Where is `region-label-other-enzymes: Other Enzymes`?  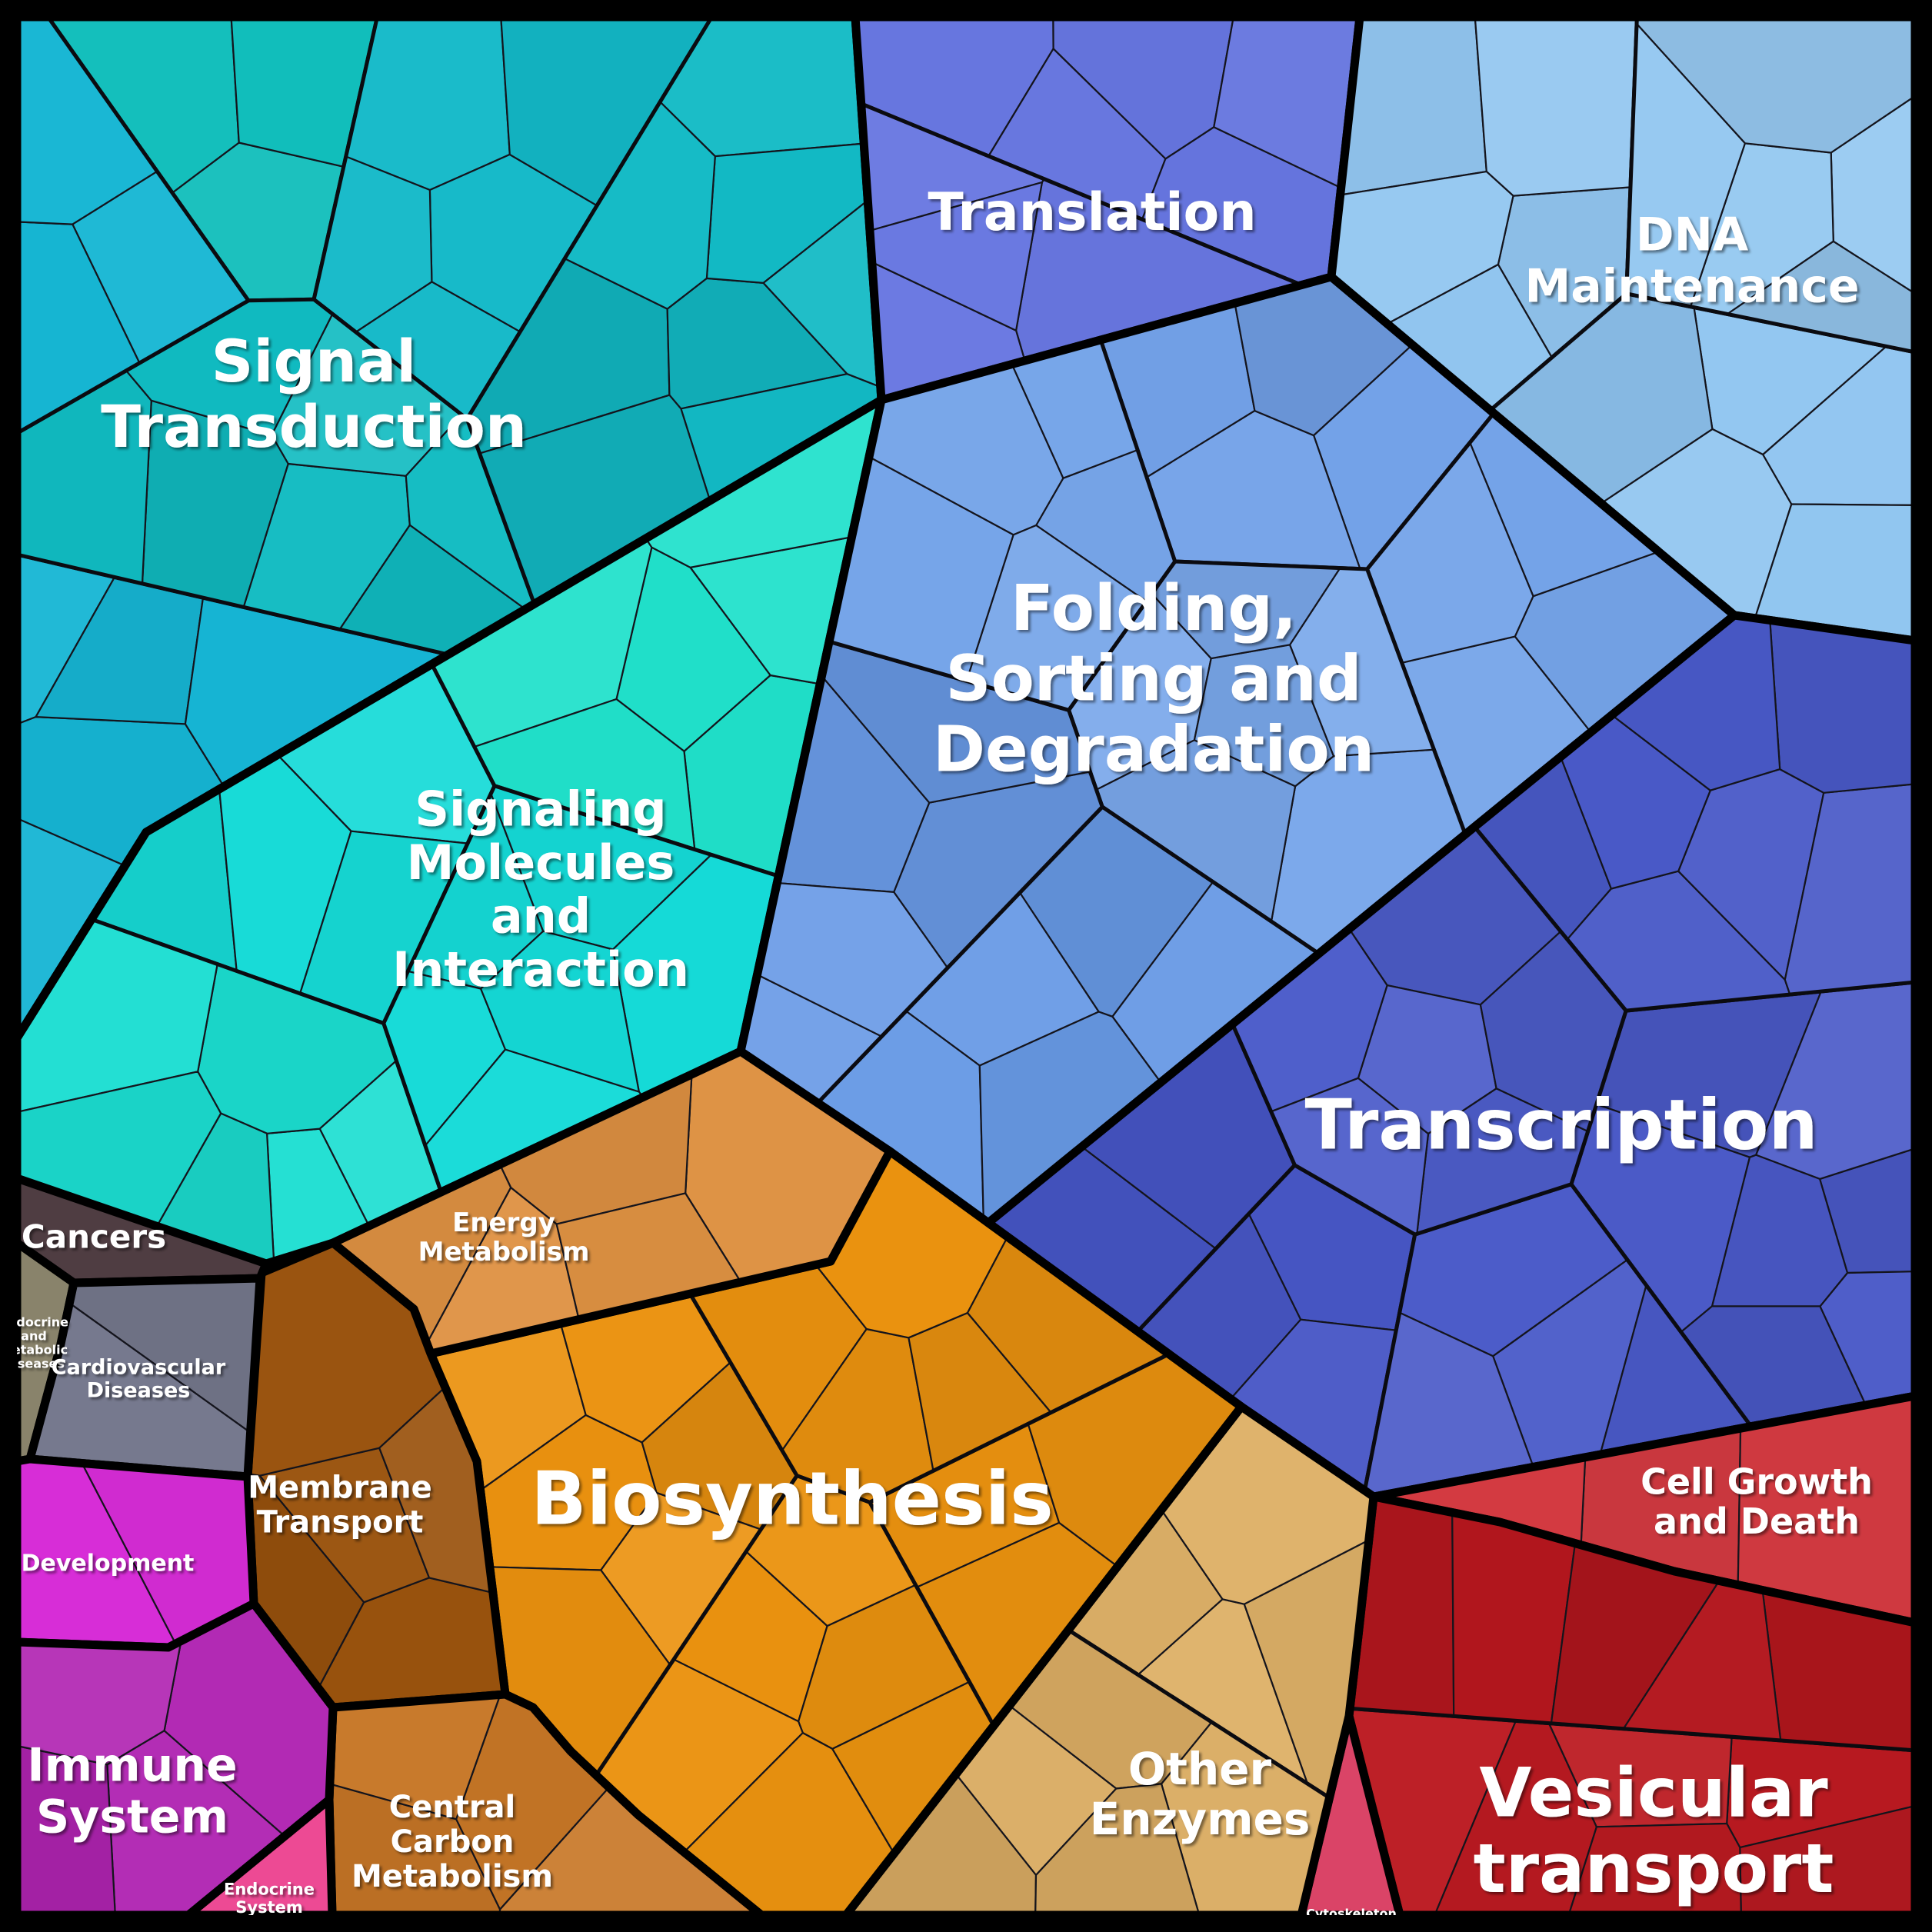
region-label-other-enzymes: Other Enzymes is located at coordinates (1200, 1794).